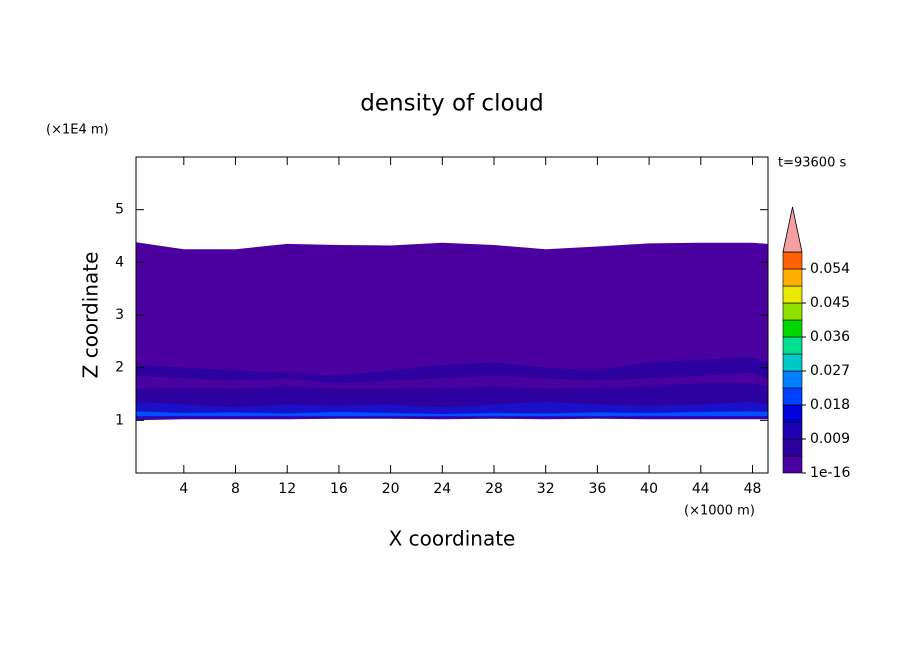 The width and height of the screenshot is (904, 654). Describe the element at coordinates (719, 511) in the screenshot. I see `x-unit: (×1000 m)` at that location.